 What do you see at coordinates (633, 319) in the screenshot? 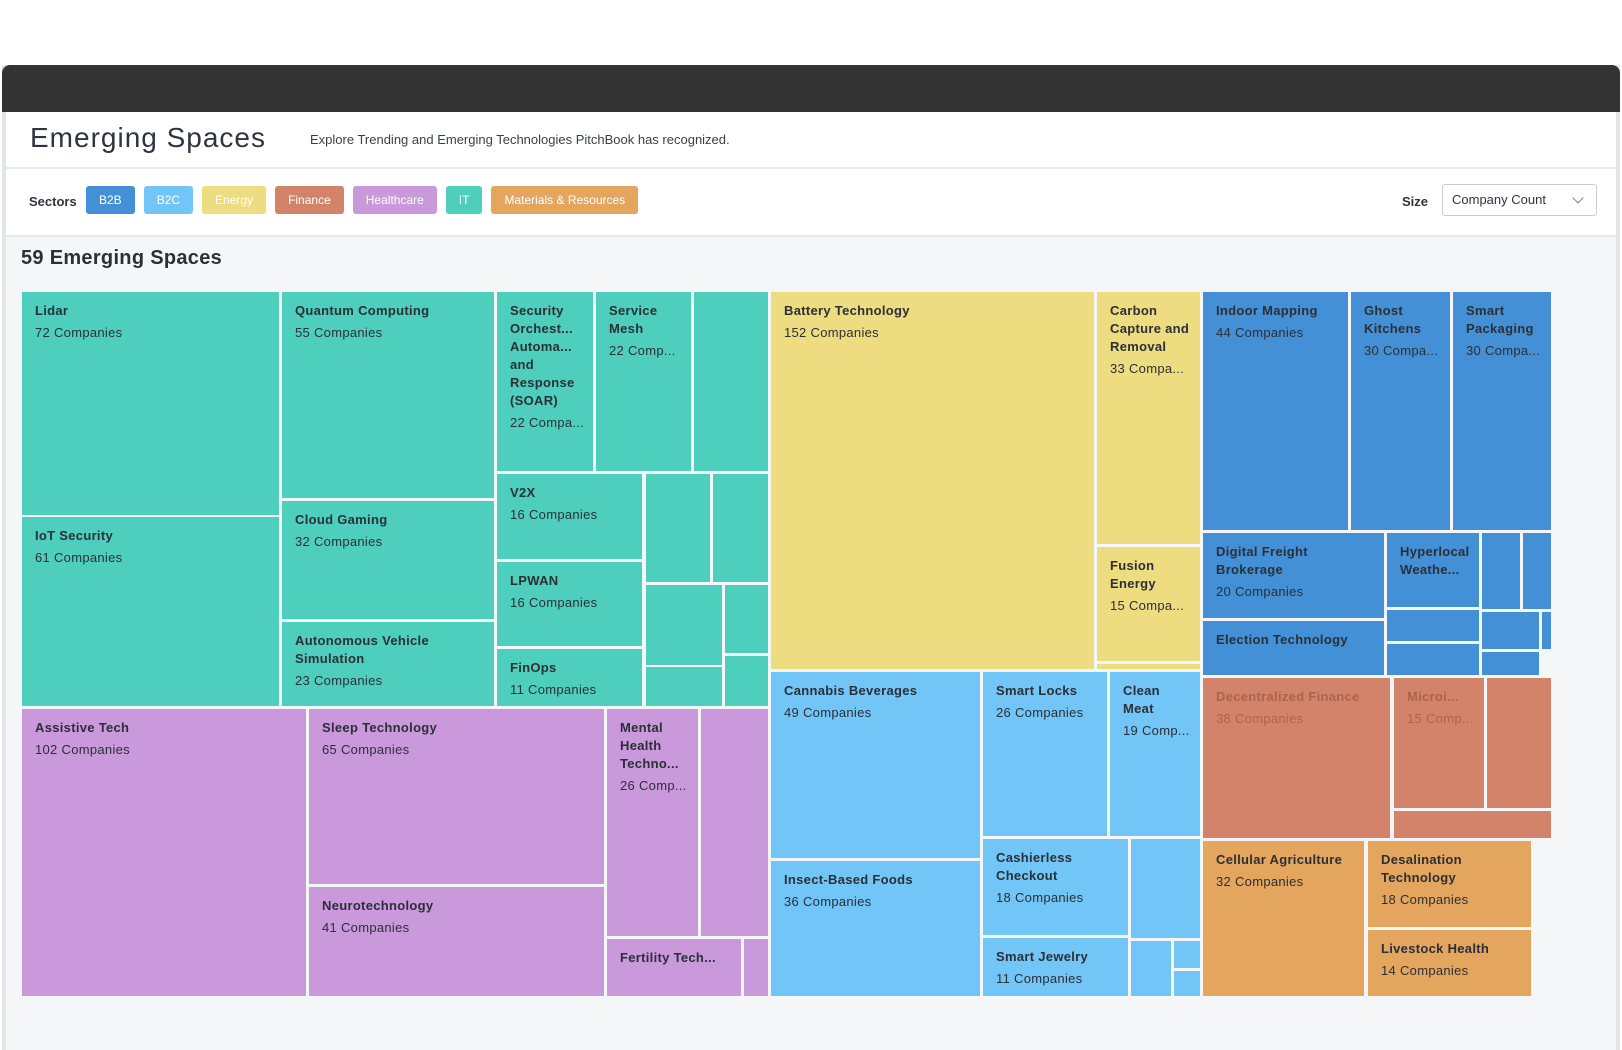
I see `tile-name: Service Mesh` at bounding box center [633, 319].